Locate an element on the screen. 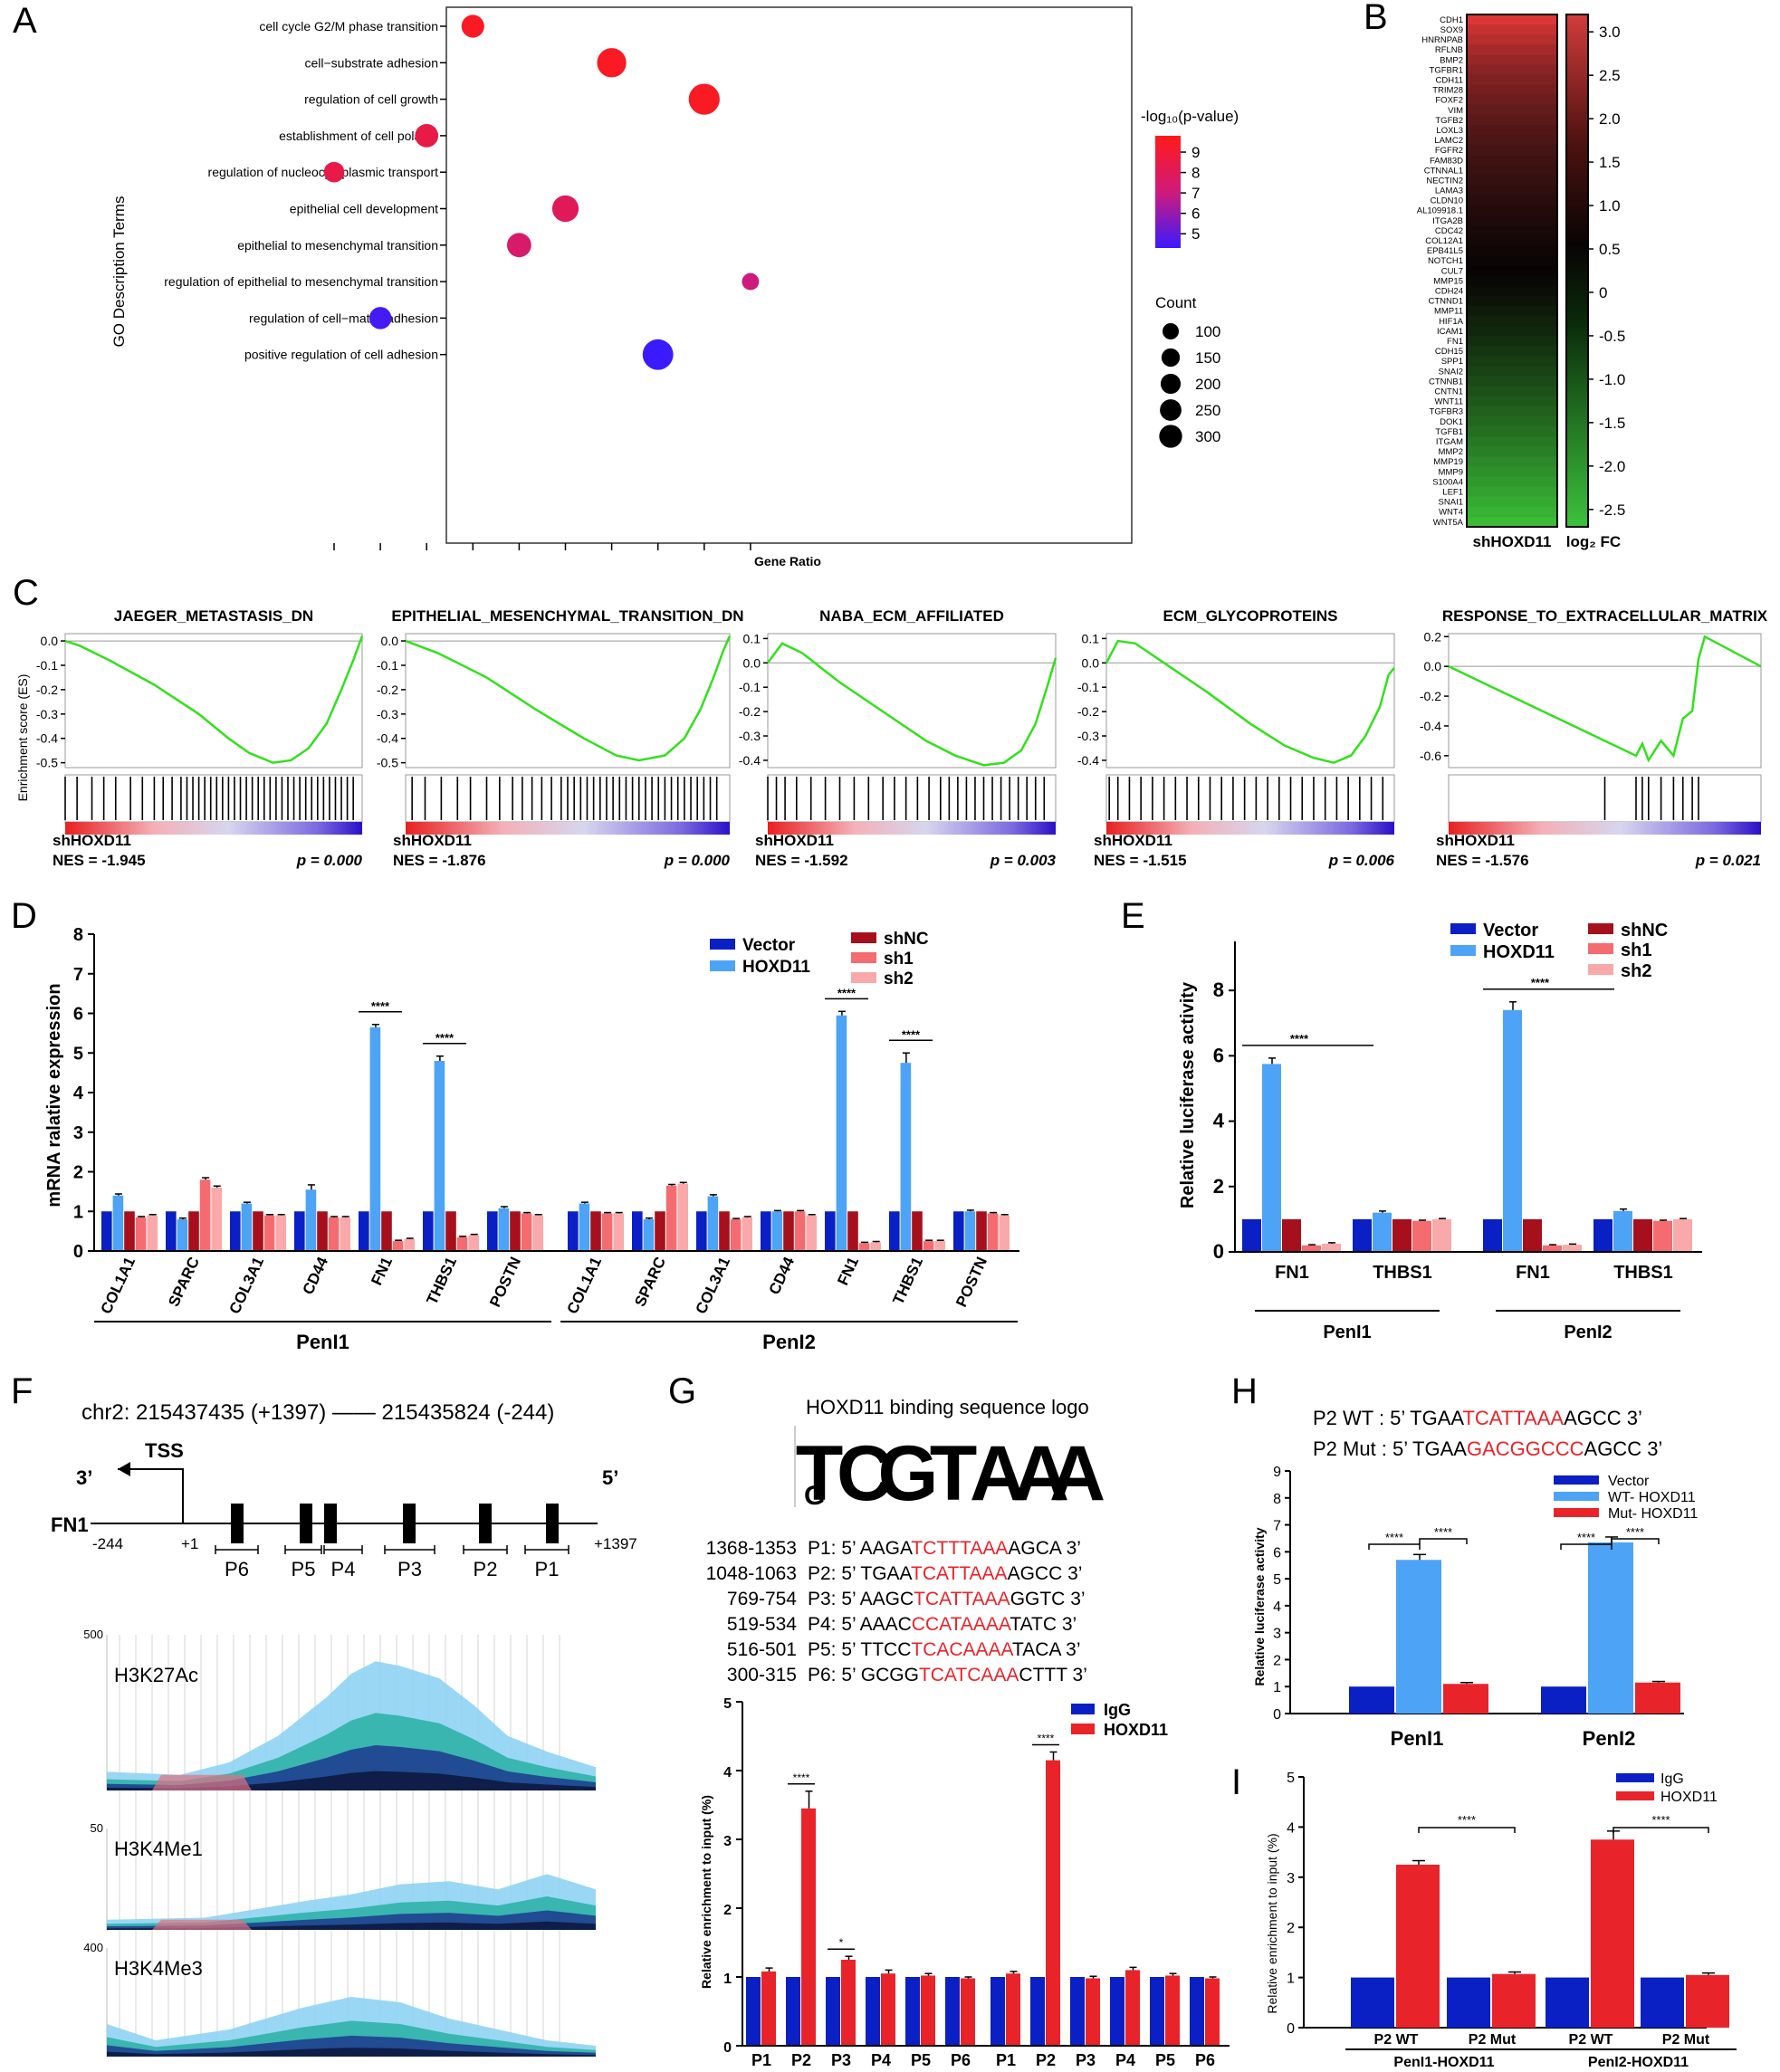 The height and width of the screenshot is (2072, 1780). hits-frame is located at coordinates (1250, 799).